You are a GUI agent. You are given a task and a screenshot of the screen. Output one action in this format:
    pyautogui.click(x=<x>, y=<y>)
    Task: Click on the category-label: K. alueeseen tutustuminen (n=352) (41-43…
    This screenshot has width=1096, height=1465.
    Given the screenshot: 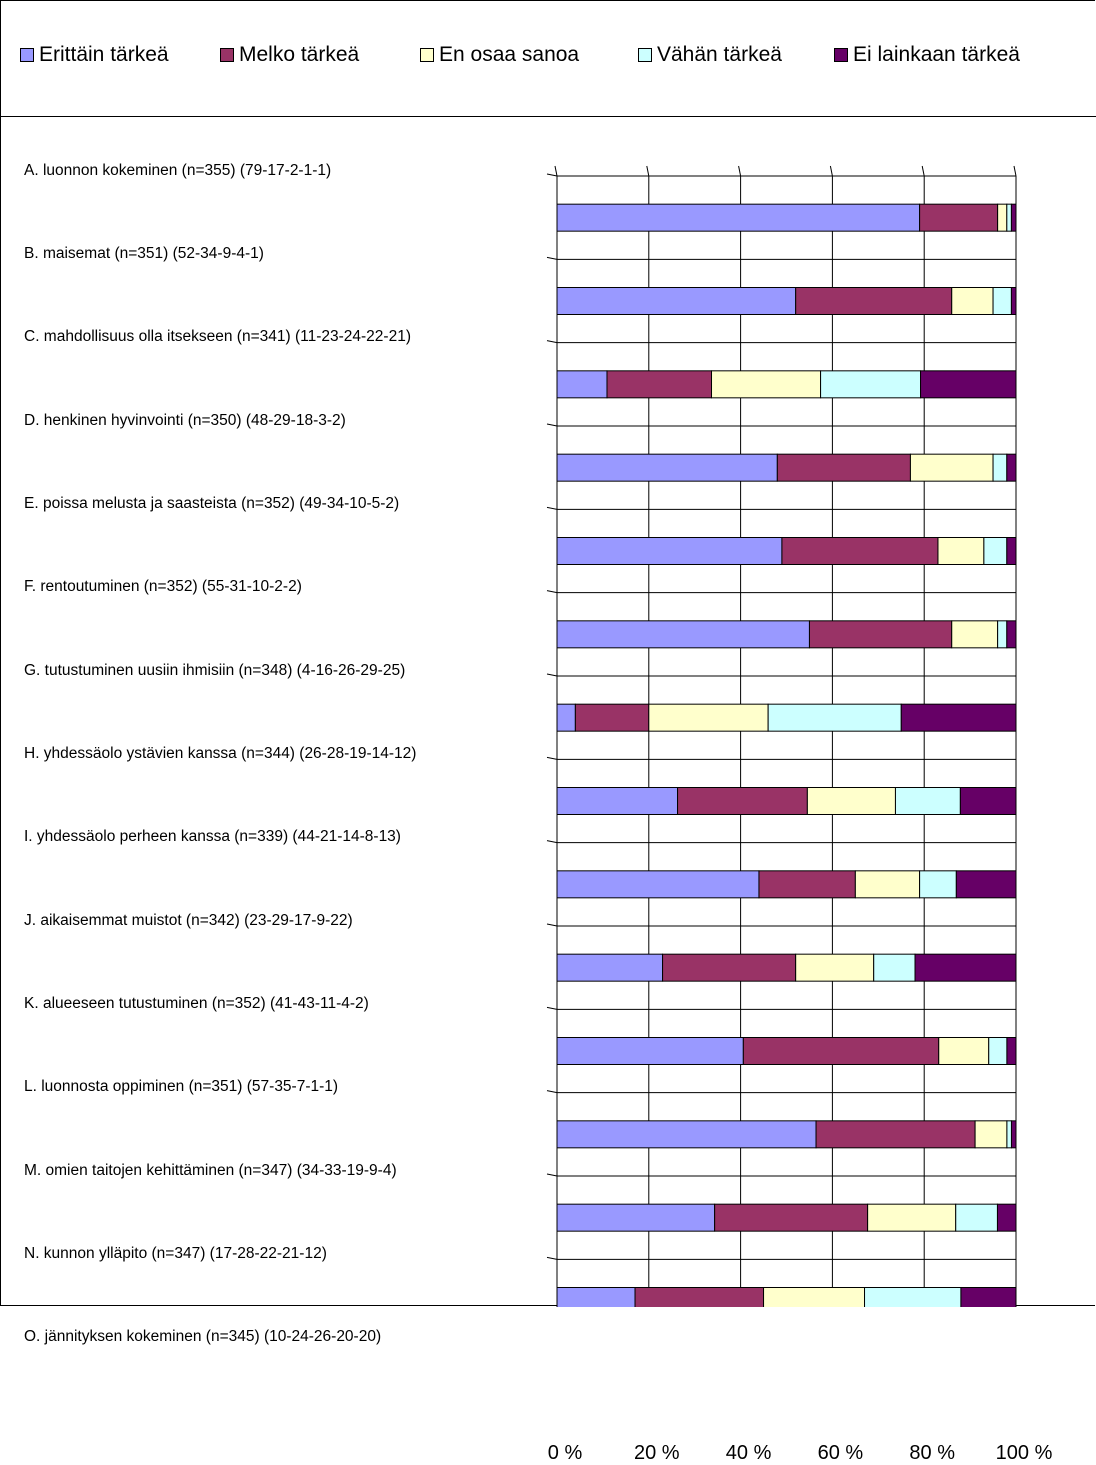 What is the action you would take?
    pyautogui.click(x=196, y=1003)
    